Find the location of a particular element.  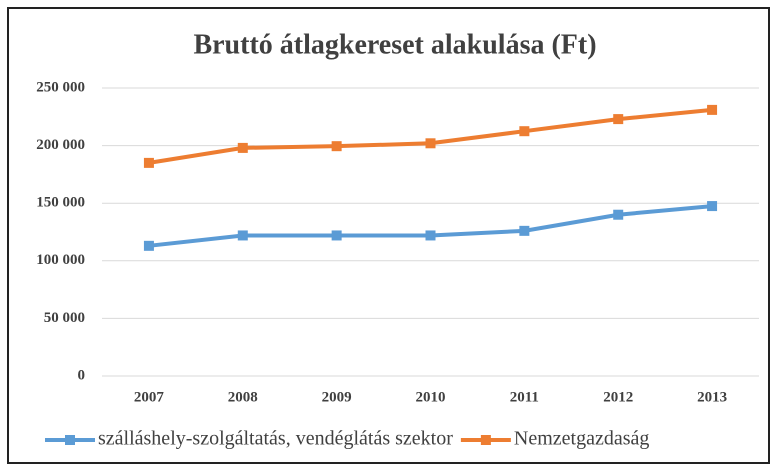

y-tick-label: 100 000 is located at coordinates (60, 260).